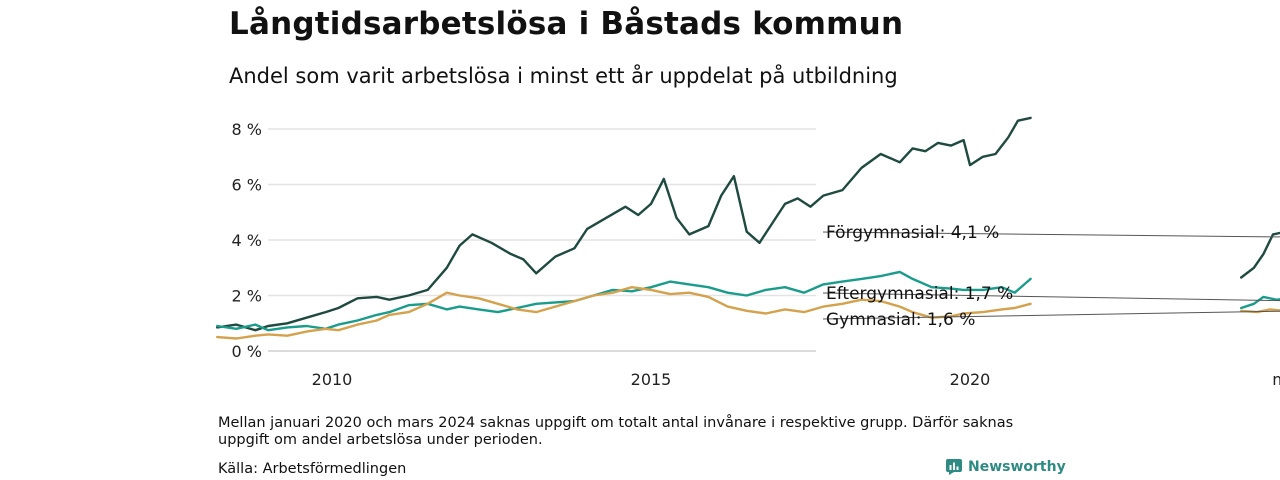  What do you see at coordinates (954, 467) in the screenshot?
I see `newsworthy-icon` at bounding box center [954, 467].